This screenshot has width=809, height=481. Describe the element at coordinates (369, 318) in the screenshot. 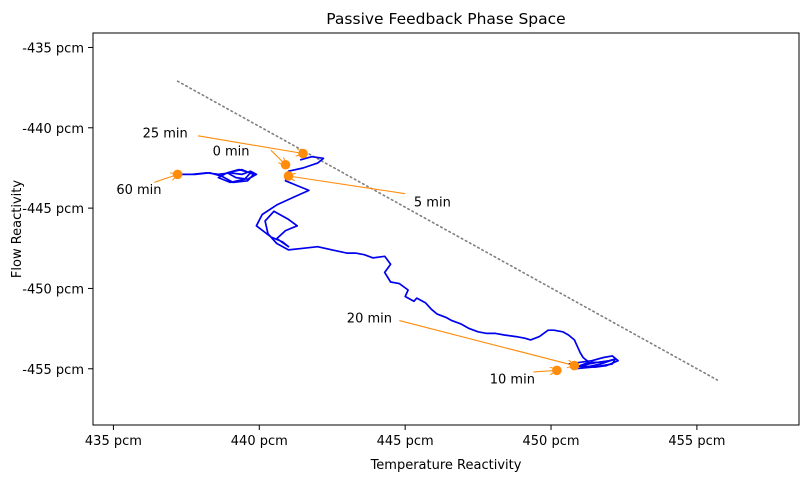

I see `time-marker-label: 20 min` at that location.